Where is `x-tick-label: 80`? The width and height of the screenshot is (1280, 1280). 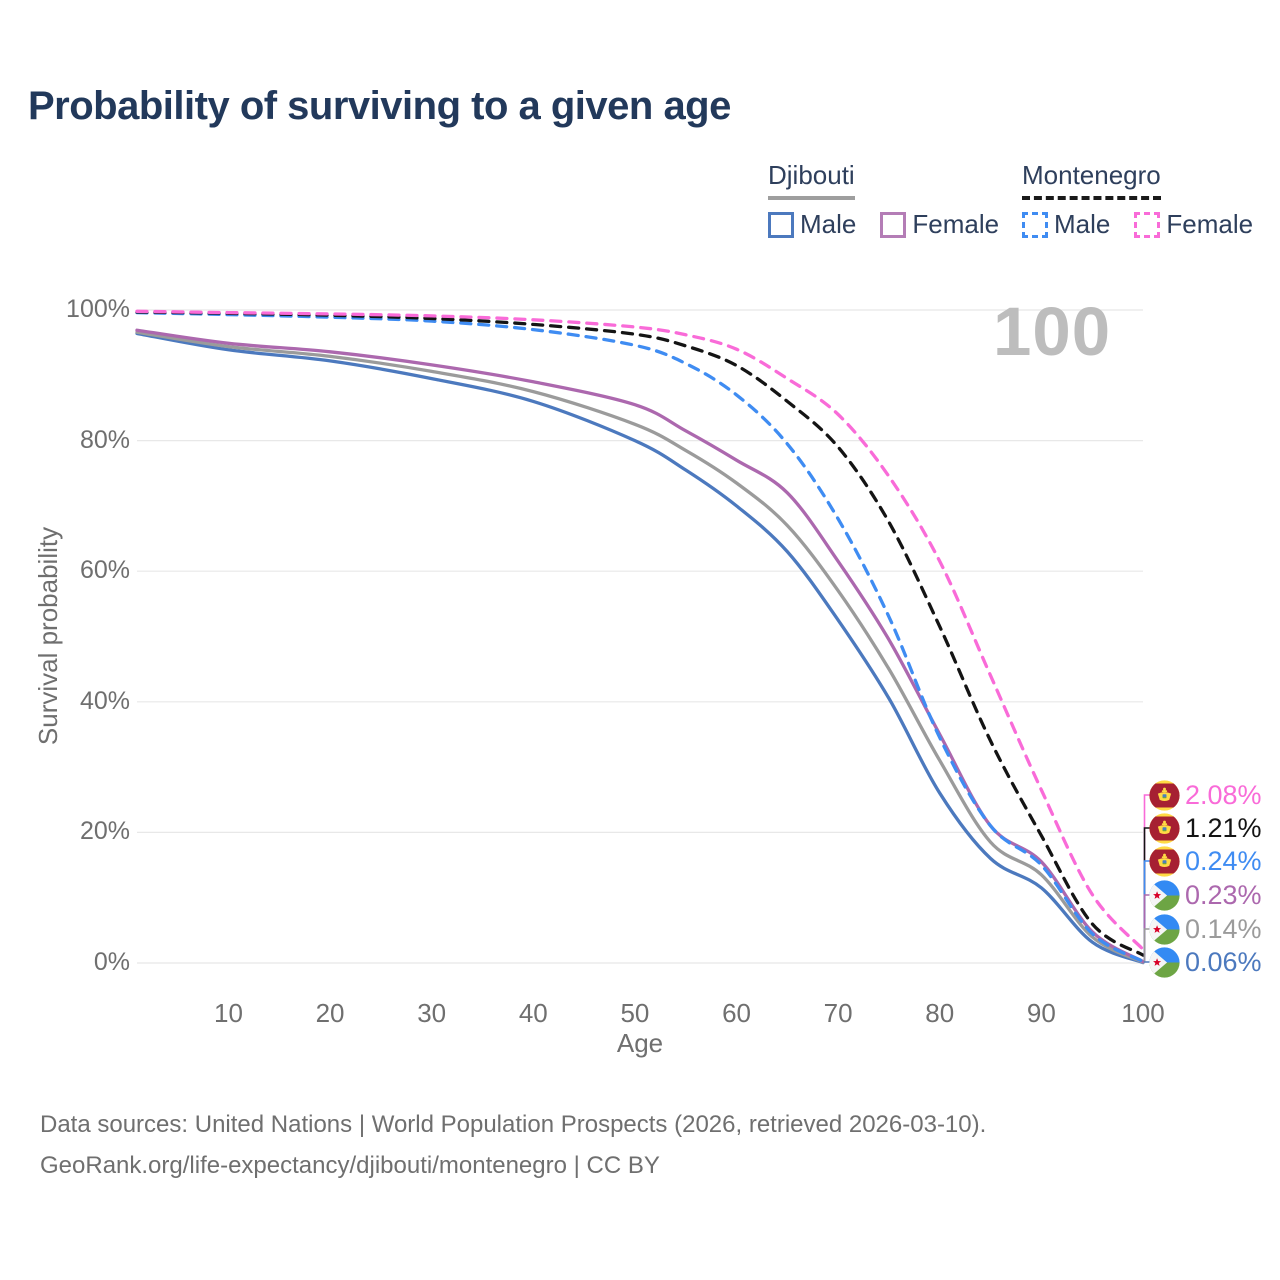
x-tick-label: 80 is located at coordinates (940, 1013).